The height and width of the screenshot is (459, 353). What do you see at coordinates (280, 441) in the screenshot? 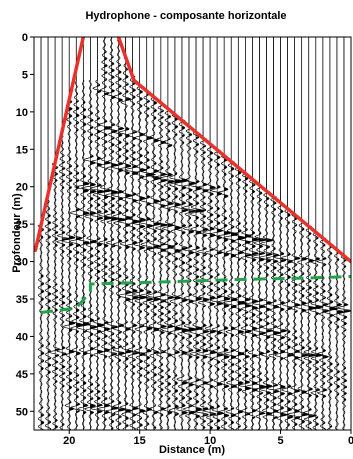
I see `x-tick-label-3: 5` at bounding box center [280, 441].